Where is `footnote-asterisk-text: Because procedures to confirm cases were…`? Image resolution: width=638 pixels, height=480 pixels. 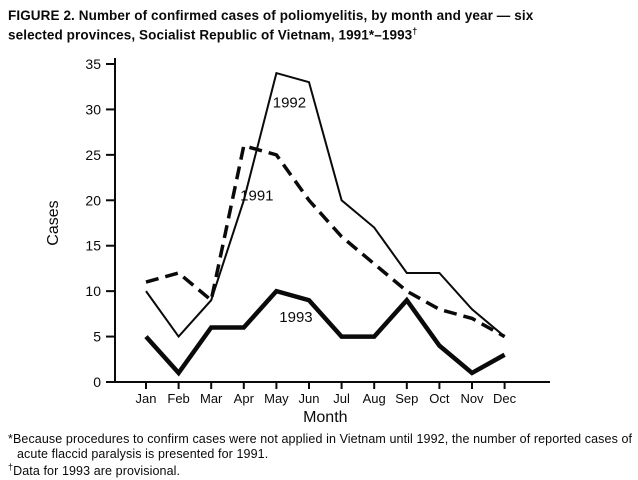 footnote-asterisk-text: Because procedures to confirm cases were… is located at coordinates (322, 446).